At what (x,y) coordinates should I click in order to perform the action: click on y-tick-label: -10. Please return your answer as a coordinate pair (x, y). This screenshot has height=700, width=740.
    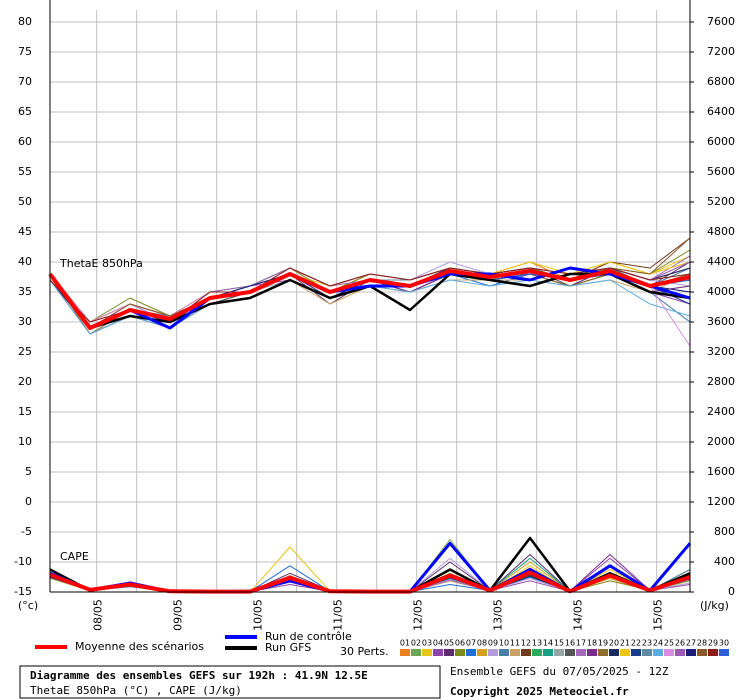
    Looking at the image, I should click on (23, 561).